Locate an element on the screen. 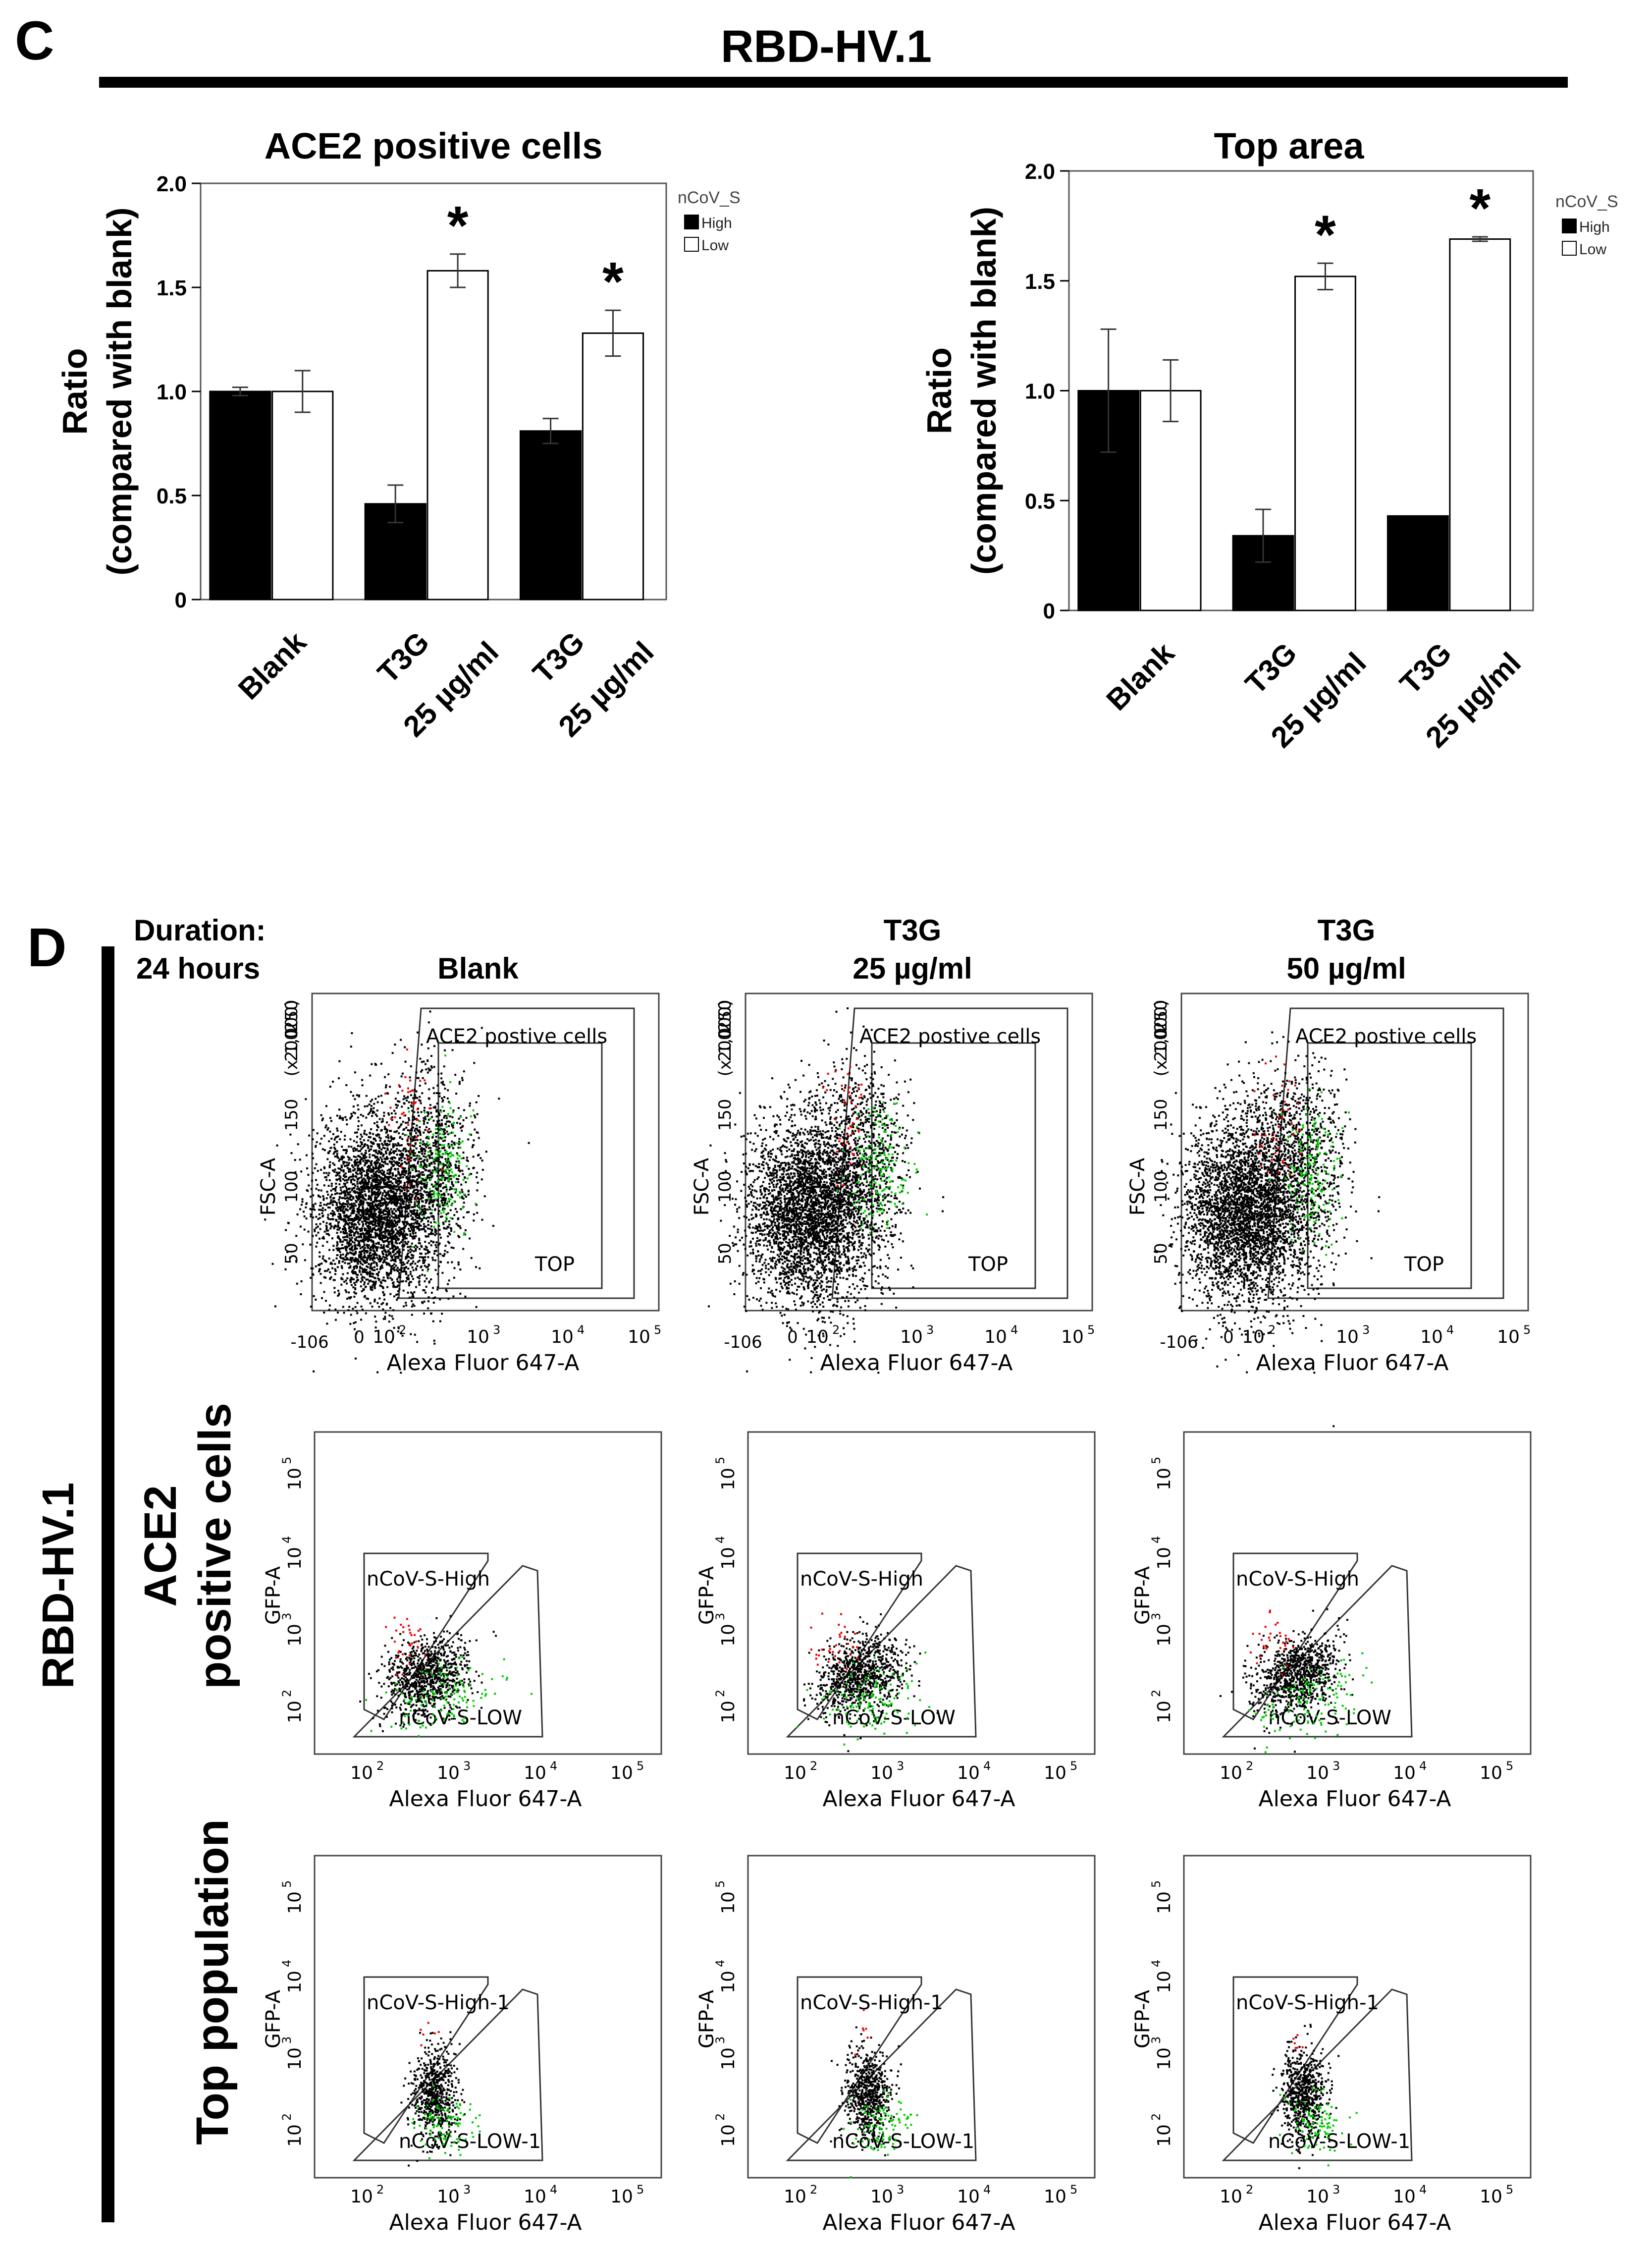  y-tick-label: 2.0 is located at coordinates (172, 184).